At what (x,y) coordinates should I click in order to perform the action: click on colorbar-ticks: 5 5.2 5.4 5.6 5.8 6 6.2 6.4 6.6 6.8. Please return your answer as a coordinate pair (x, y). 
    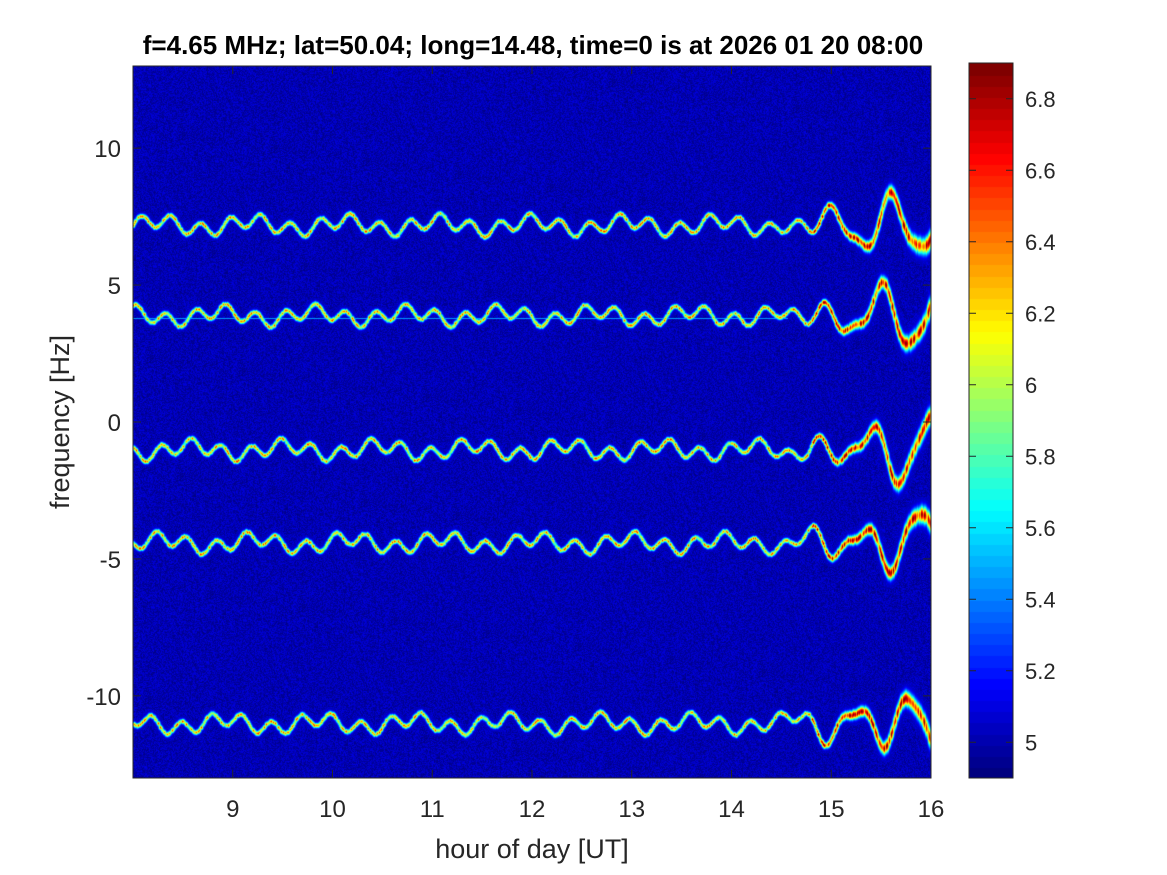
    Looking at the image, I should click on (1012, 421).